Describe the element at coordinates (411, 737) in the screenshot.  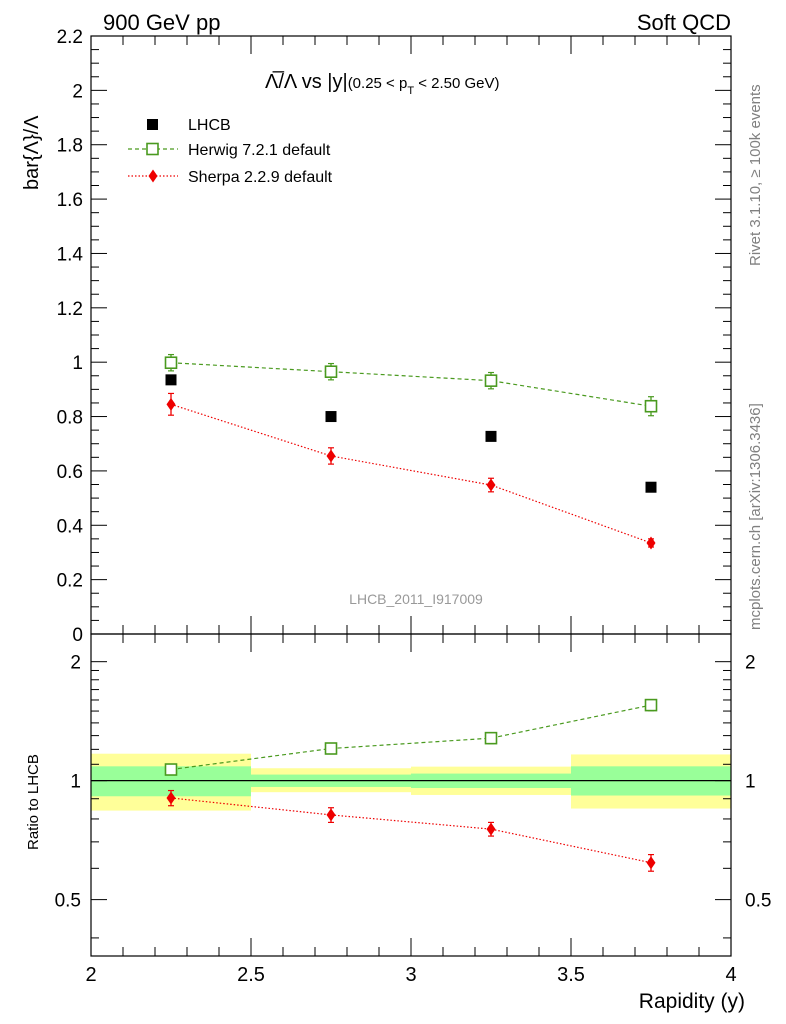
I see `ratio-herwig-7-2-1-default-line` at that location.